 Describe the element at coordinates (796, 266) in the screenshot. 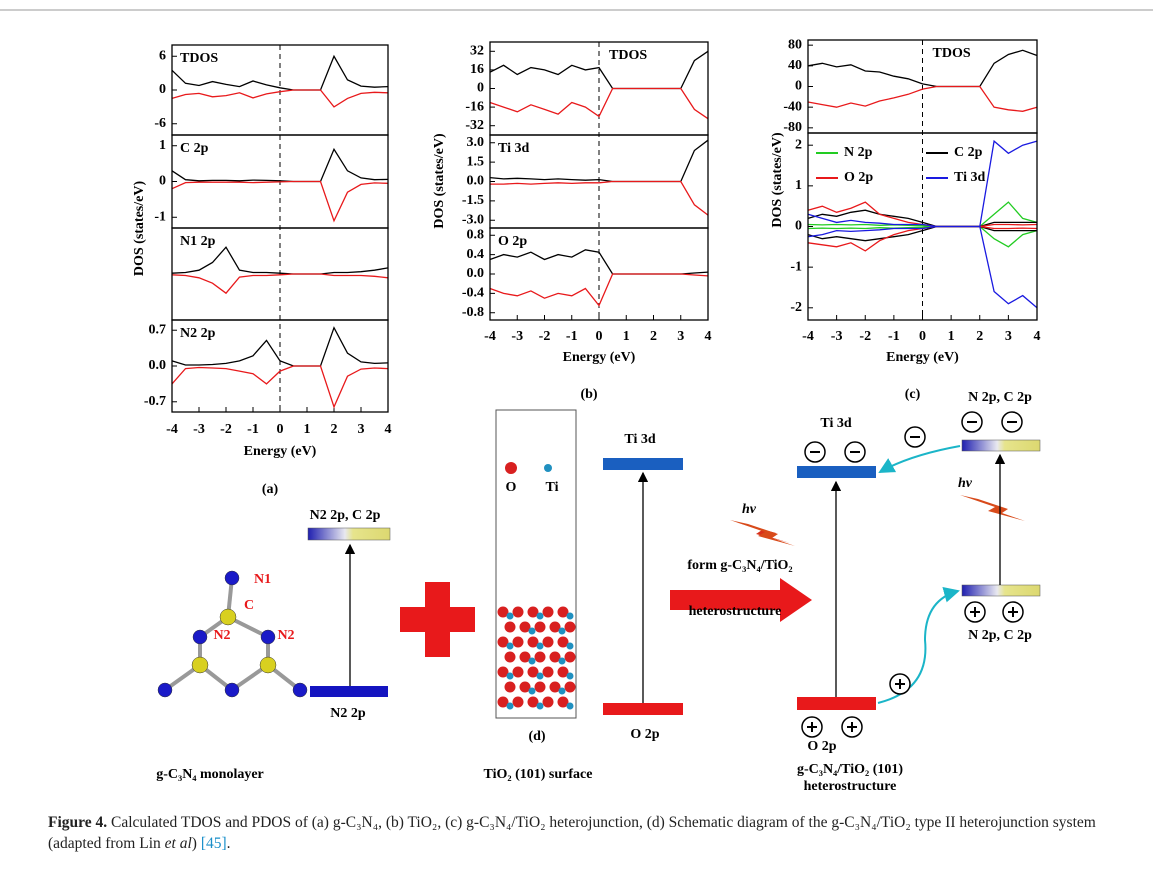

I see `y-tick-label: -1` at that location.